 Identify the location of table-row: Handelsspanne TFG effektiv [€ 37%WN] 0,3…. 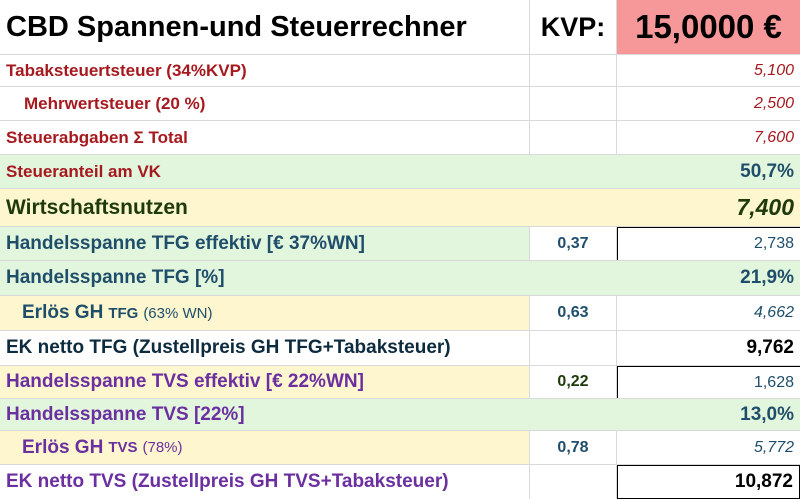
(400, 244).